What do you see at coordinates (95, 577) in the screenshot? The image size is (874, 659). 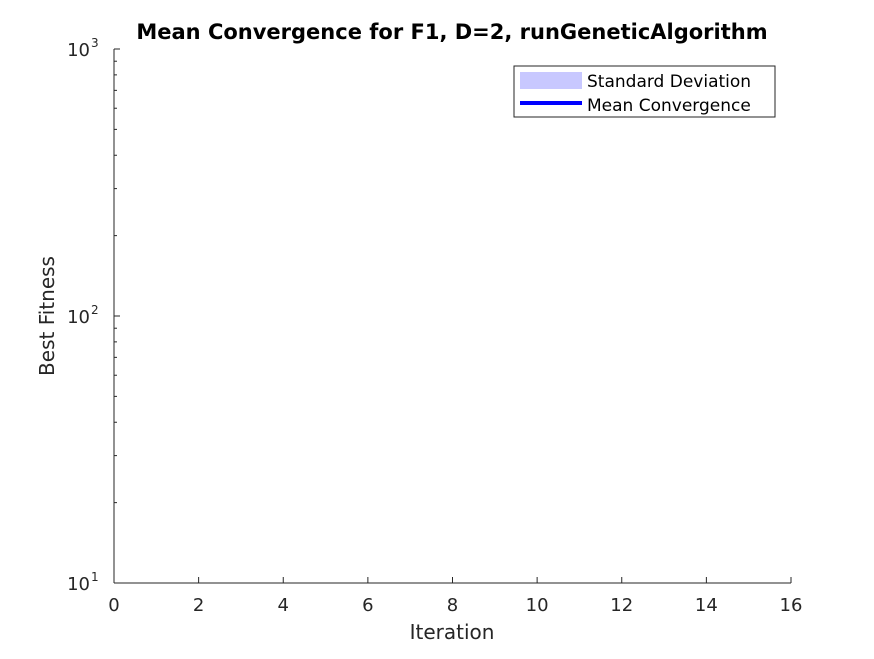 I see `y-tick-exponent: 1` at bounding box center [95, 577].